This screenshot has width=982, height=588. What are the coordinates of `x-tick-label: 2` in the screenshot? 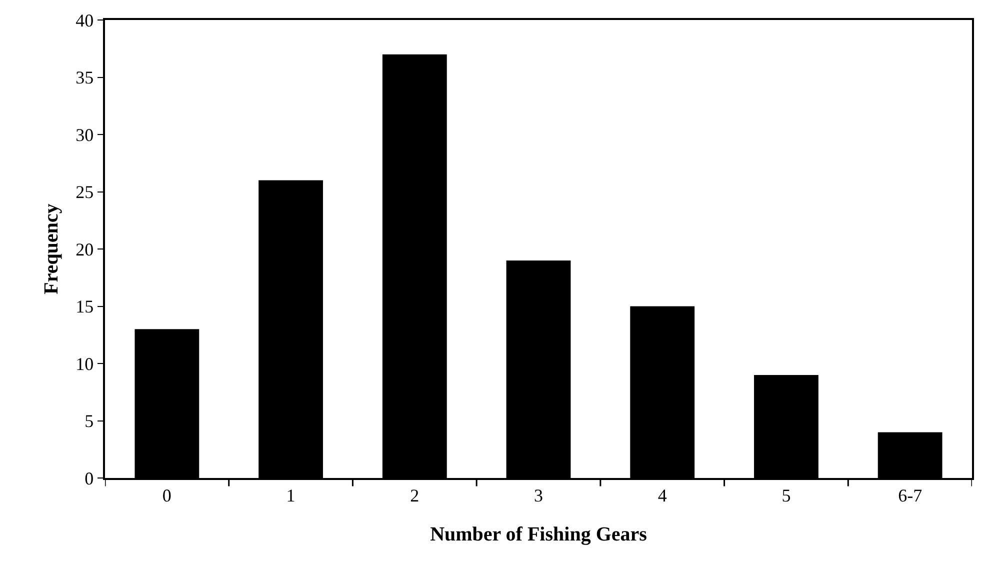 It's located at (415, 495).